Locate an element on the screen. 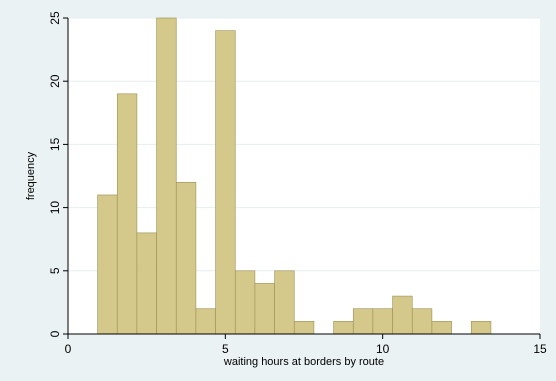  y-tick-label: 25 is located at coordinates (55, 18).